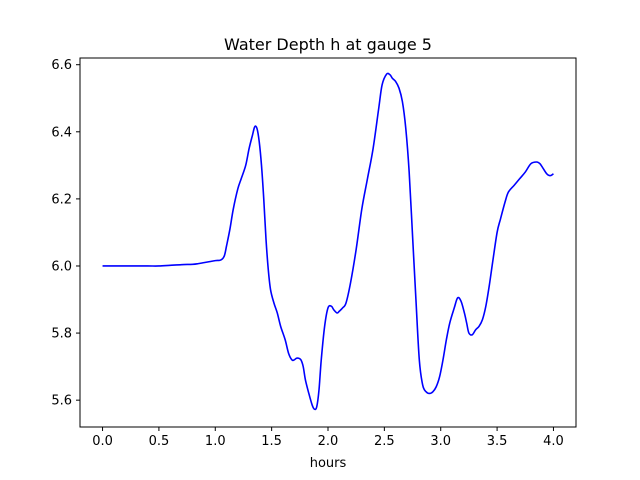 This screenshot has height=480, width=640. What do you see at coordinates (61, 65) in the screenshot?
I see `y-tick-label: 6.6` at bounding box center [61, 65].